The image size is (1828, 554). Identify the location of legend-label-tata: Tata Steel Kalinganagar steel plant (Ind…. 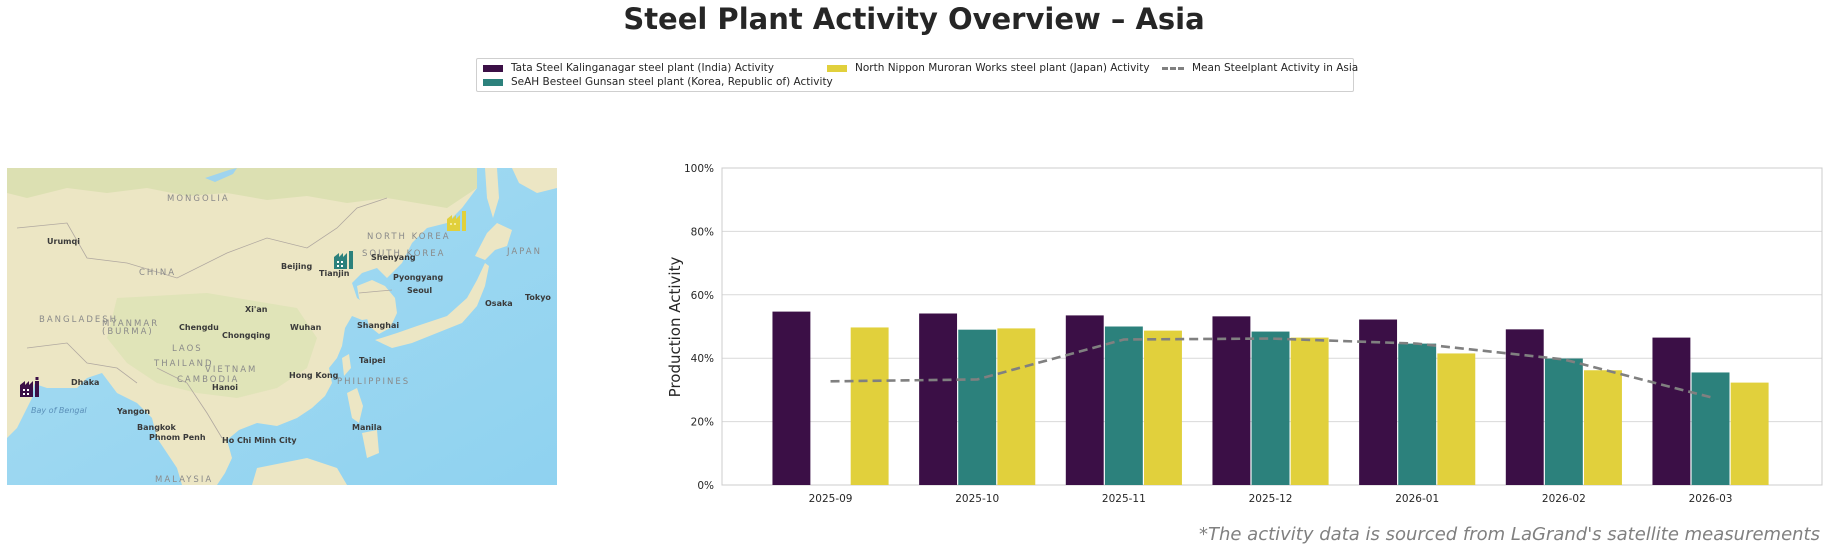
(642, 68).